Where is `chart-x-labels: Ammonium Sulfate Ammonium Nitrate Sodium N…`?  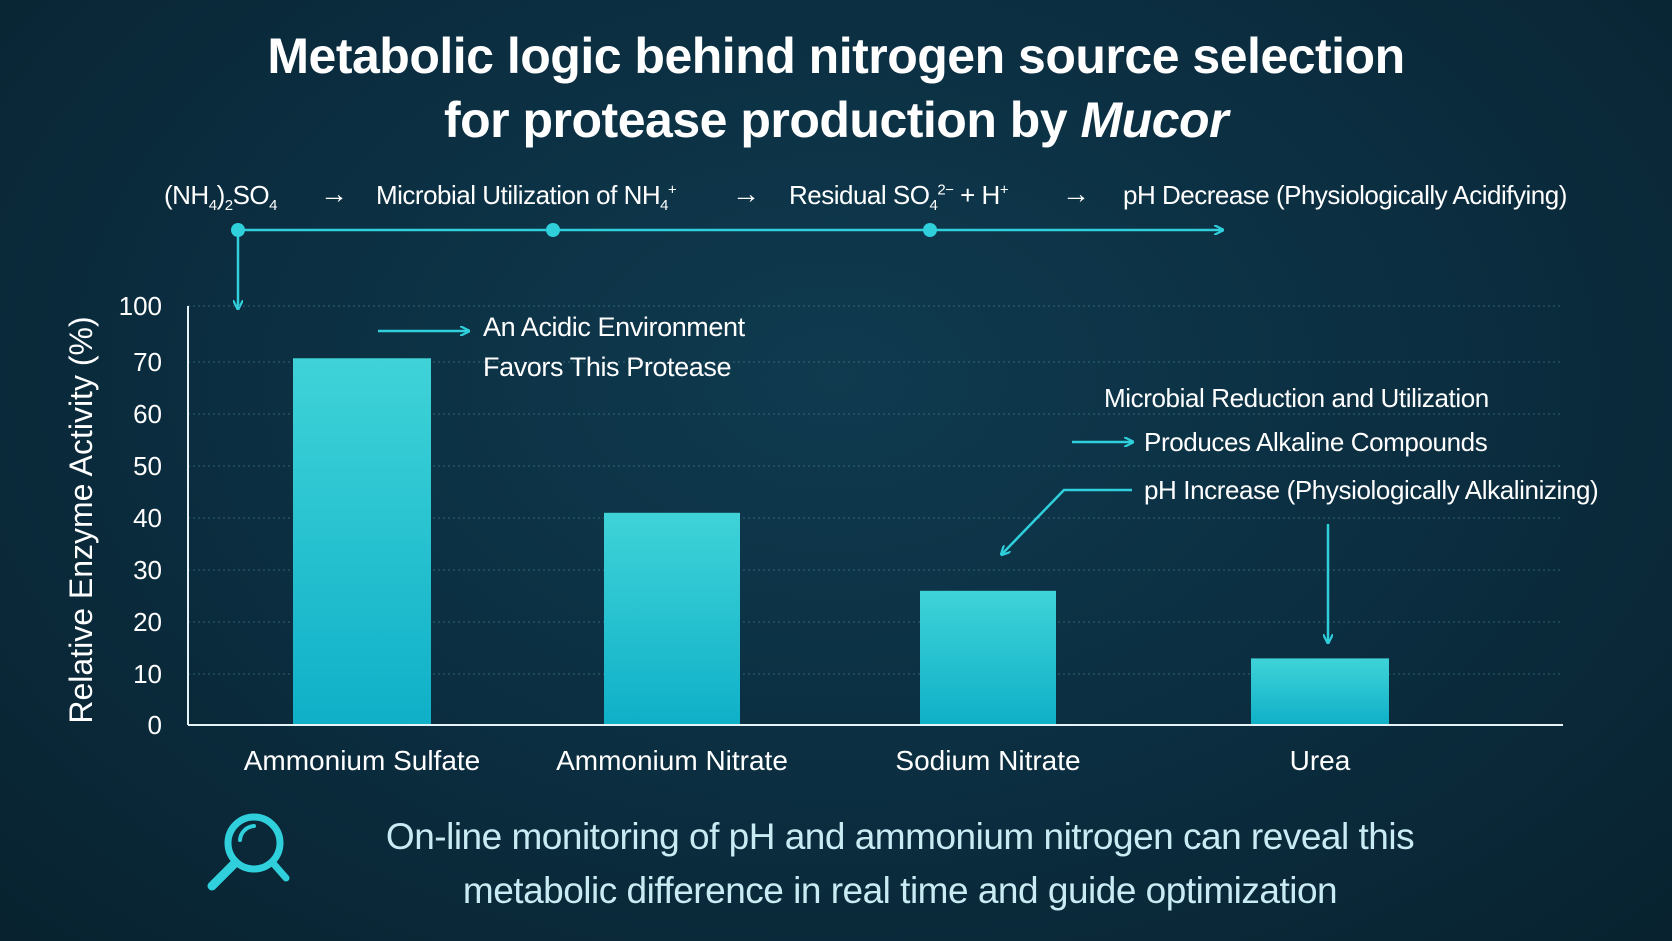 chart-x-labels: Ammonium Sulfate Ammonium Nitrate Sodium N… is located at coordinates (797, 760).